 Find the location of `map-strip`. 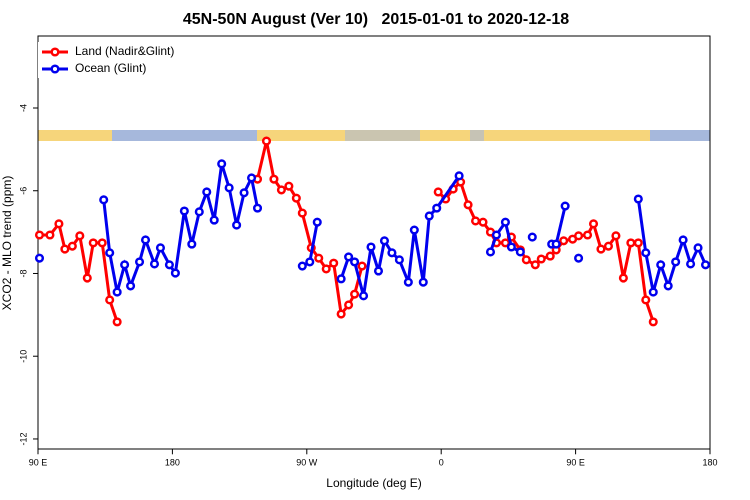

map-strip is located at coordinates (374, 135).